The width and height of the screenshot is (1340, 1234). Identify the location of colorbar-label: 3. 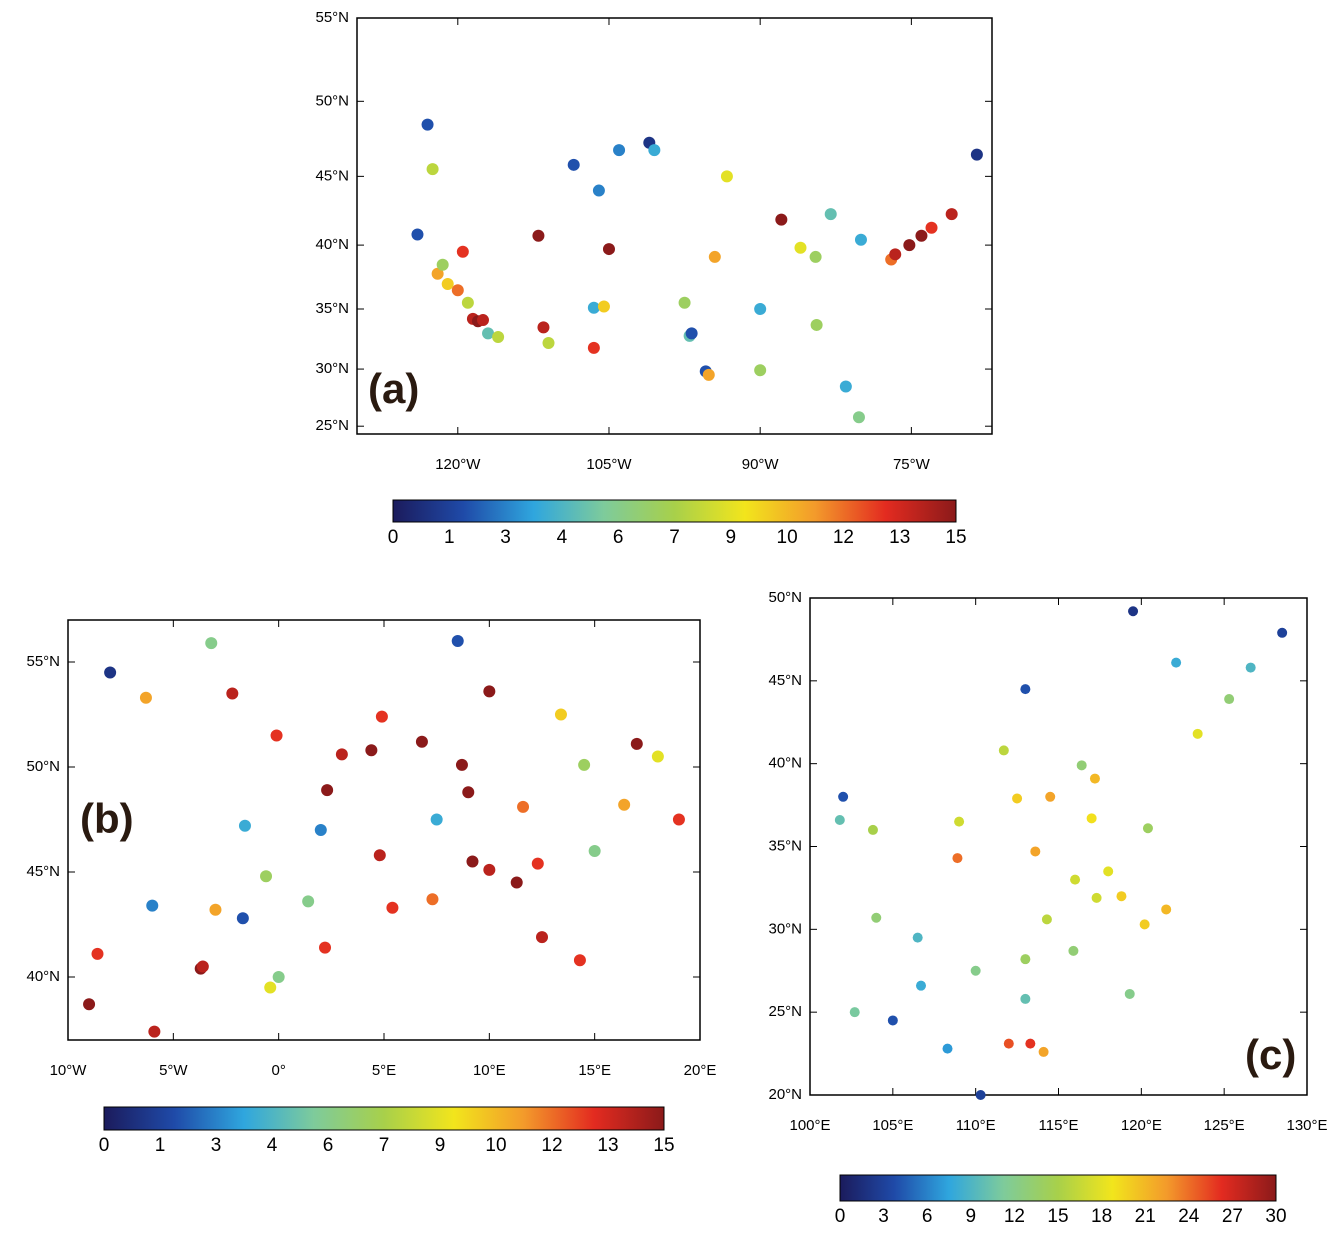
(505, 537).